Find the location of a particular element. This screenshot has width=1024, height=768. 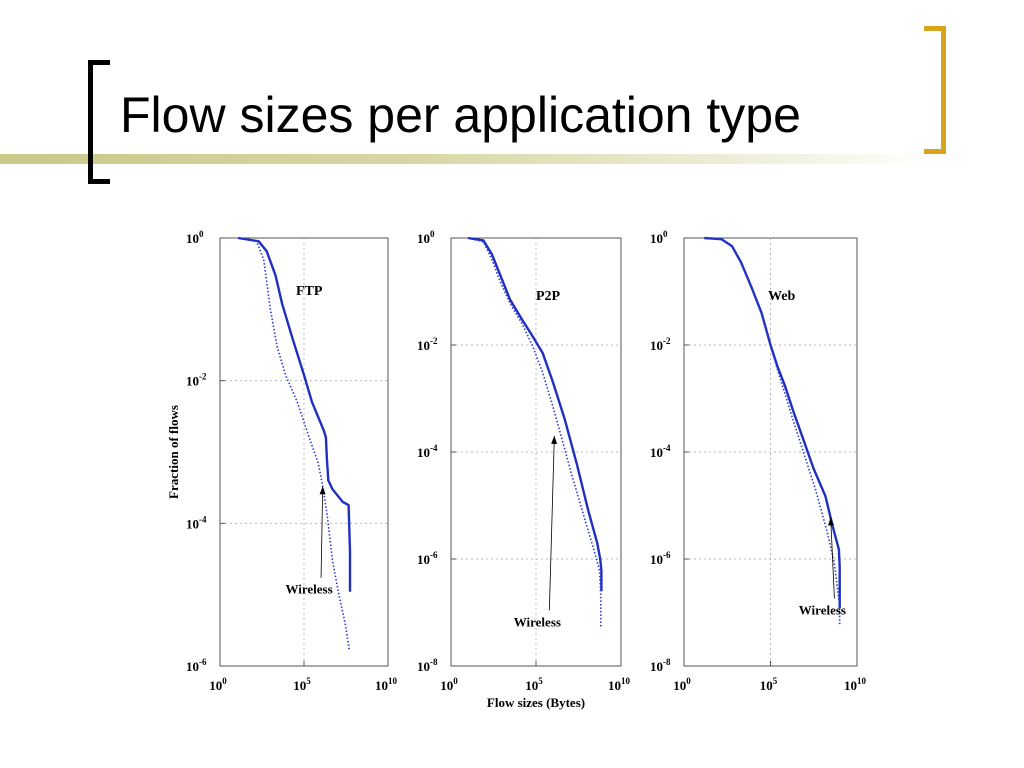

panel-title: P2P is located at coordinates (548, 296).